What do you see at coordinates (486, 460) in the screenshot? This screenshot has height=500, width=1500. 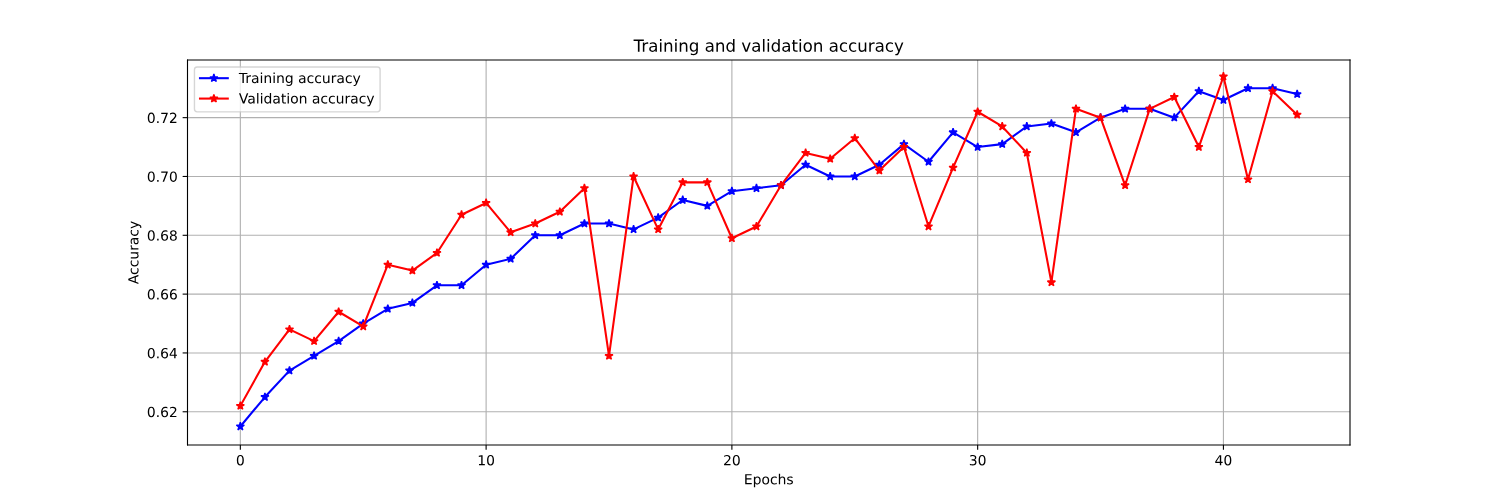 I see `x-tick-label: 10` at bounding box center [486, 460].